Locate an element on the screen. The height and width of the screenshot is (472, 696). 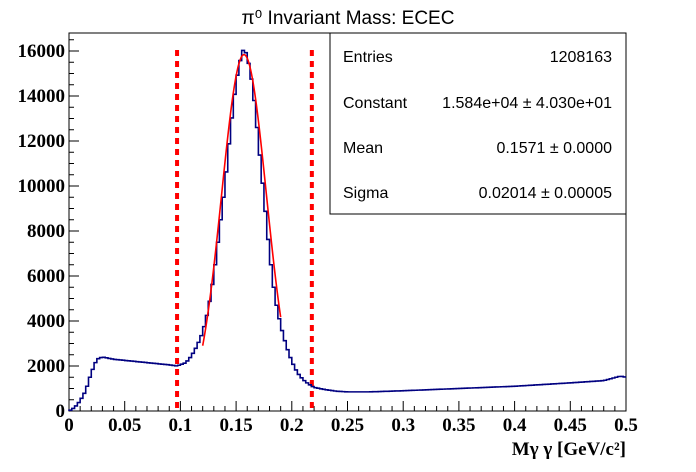
x-tick-label: 0 is located at coordinates (69, 425).